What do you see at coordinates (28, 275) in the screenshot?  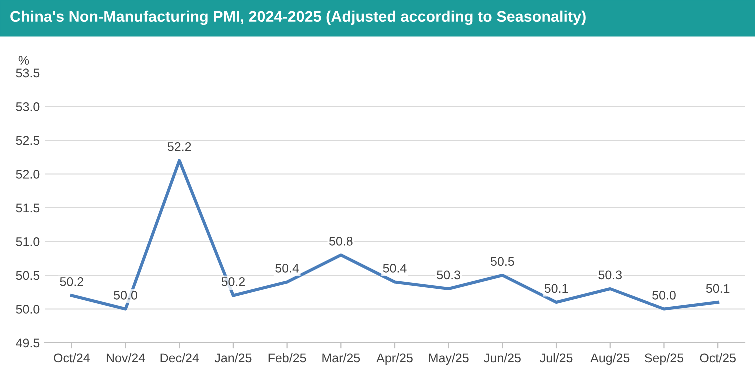 I see `y-tick-label: 50.5` at bounding box center [28, 275].